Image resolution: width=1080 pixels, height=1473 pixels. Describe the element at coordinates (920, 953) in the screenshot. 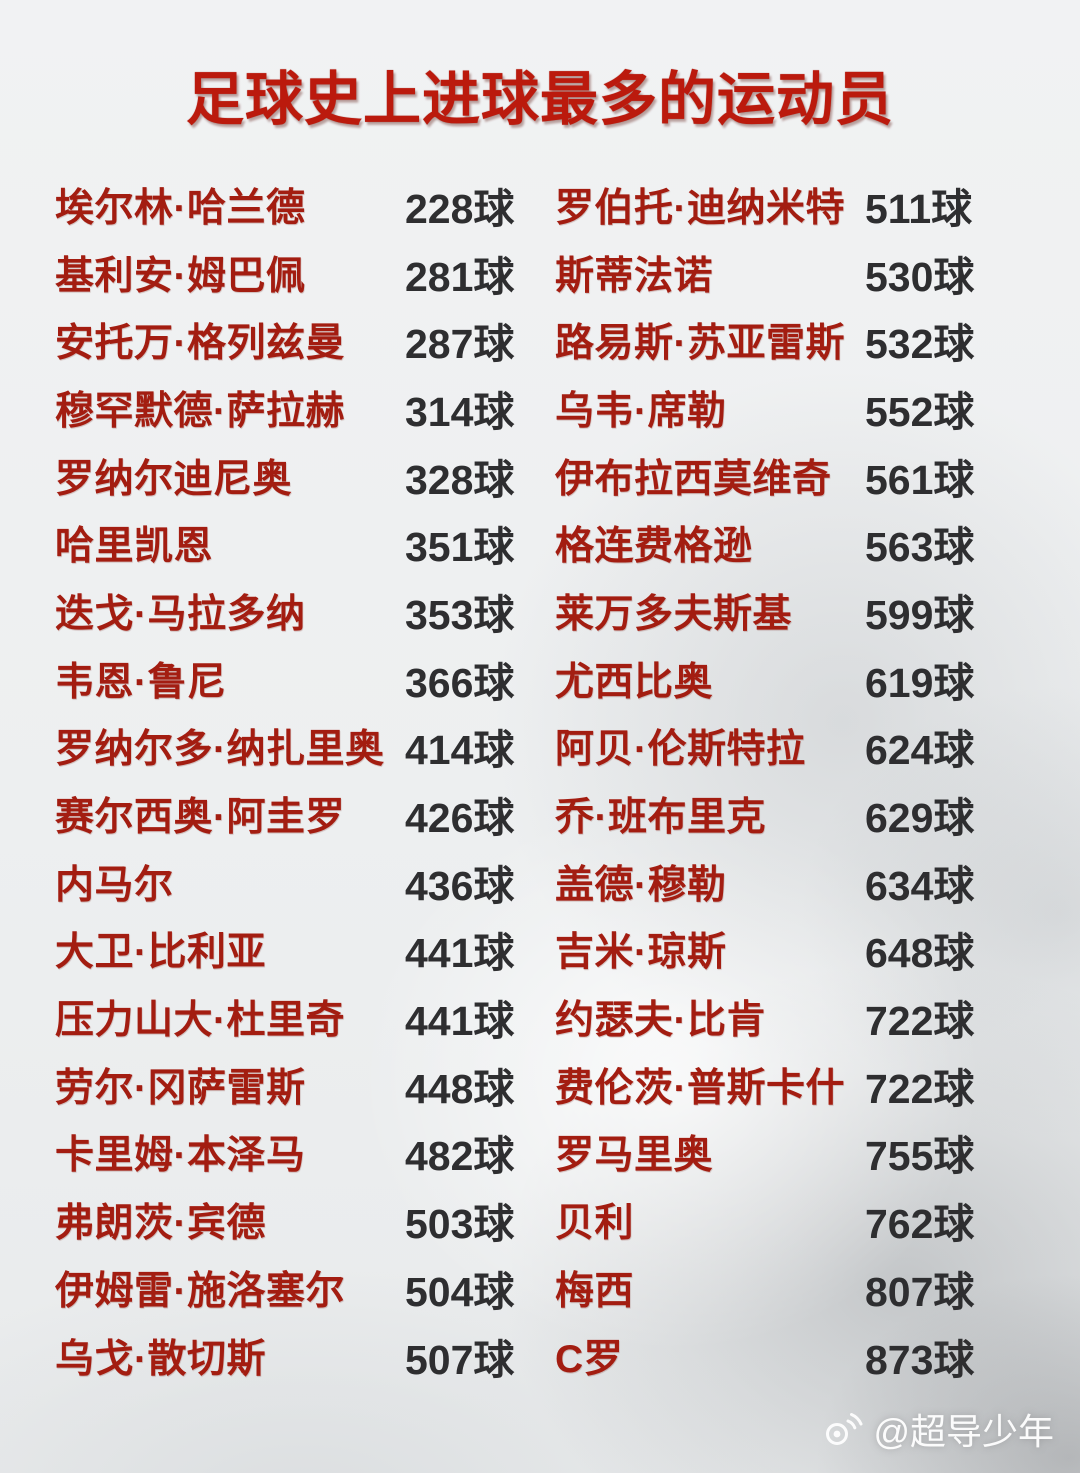

I see `goal-count: 648球` at that location.